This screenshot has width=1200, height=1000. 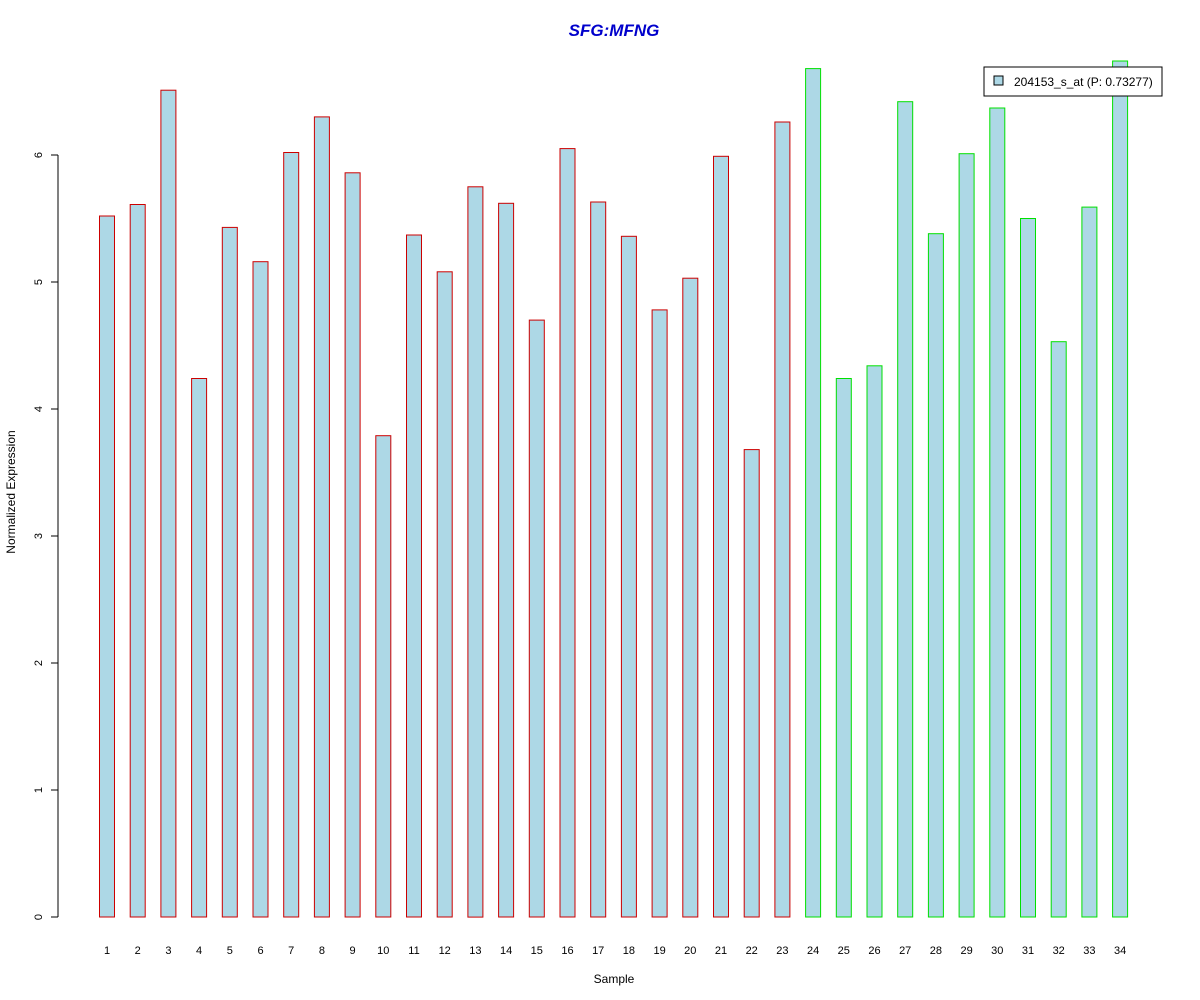 I want to click on x-tick-label: 18, so click(x=629, y=951).